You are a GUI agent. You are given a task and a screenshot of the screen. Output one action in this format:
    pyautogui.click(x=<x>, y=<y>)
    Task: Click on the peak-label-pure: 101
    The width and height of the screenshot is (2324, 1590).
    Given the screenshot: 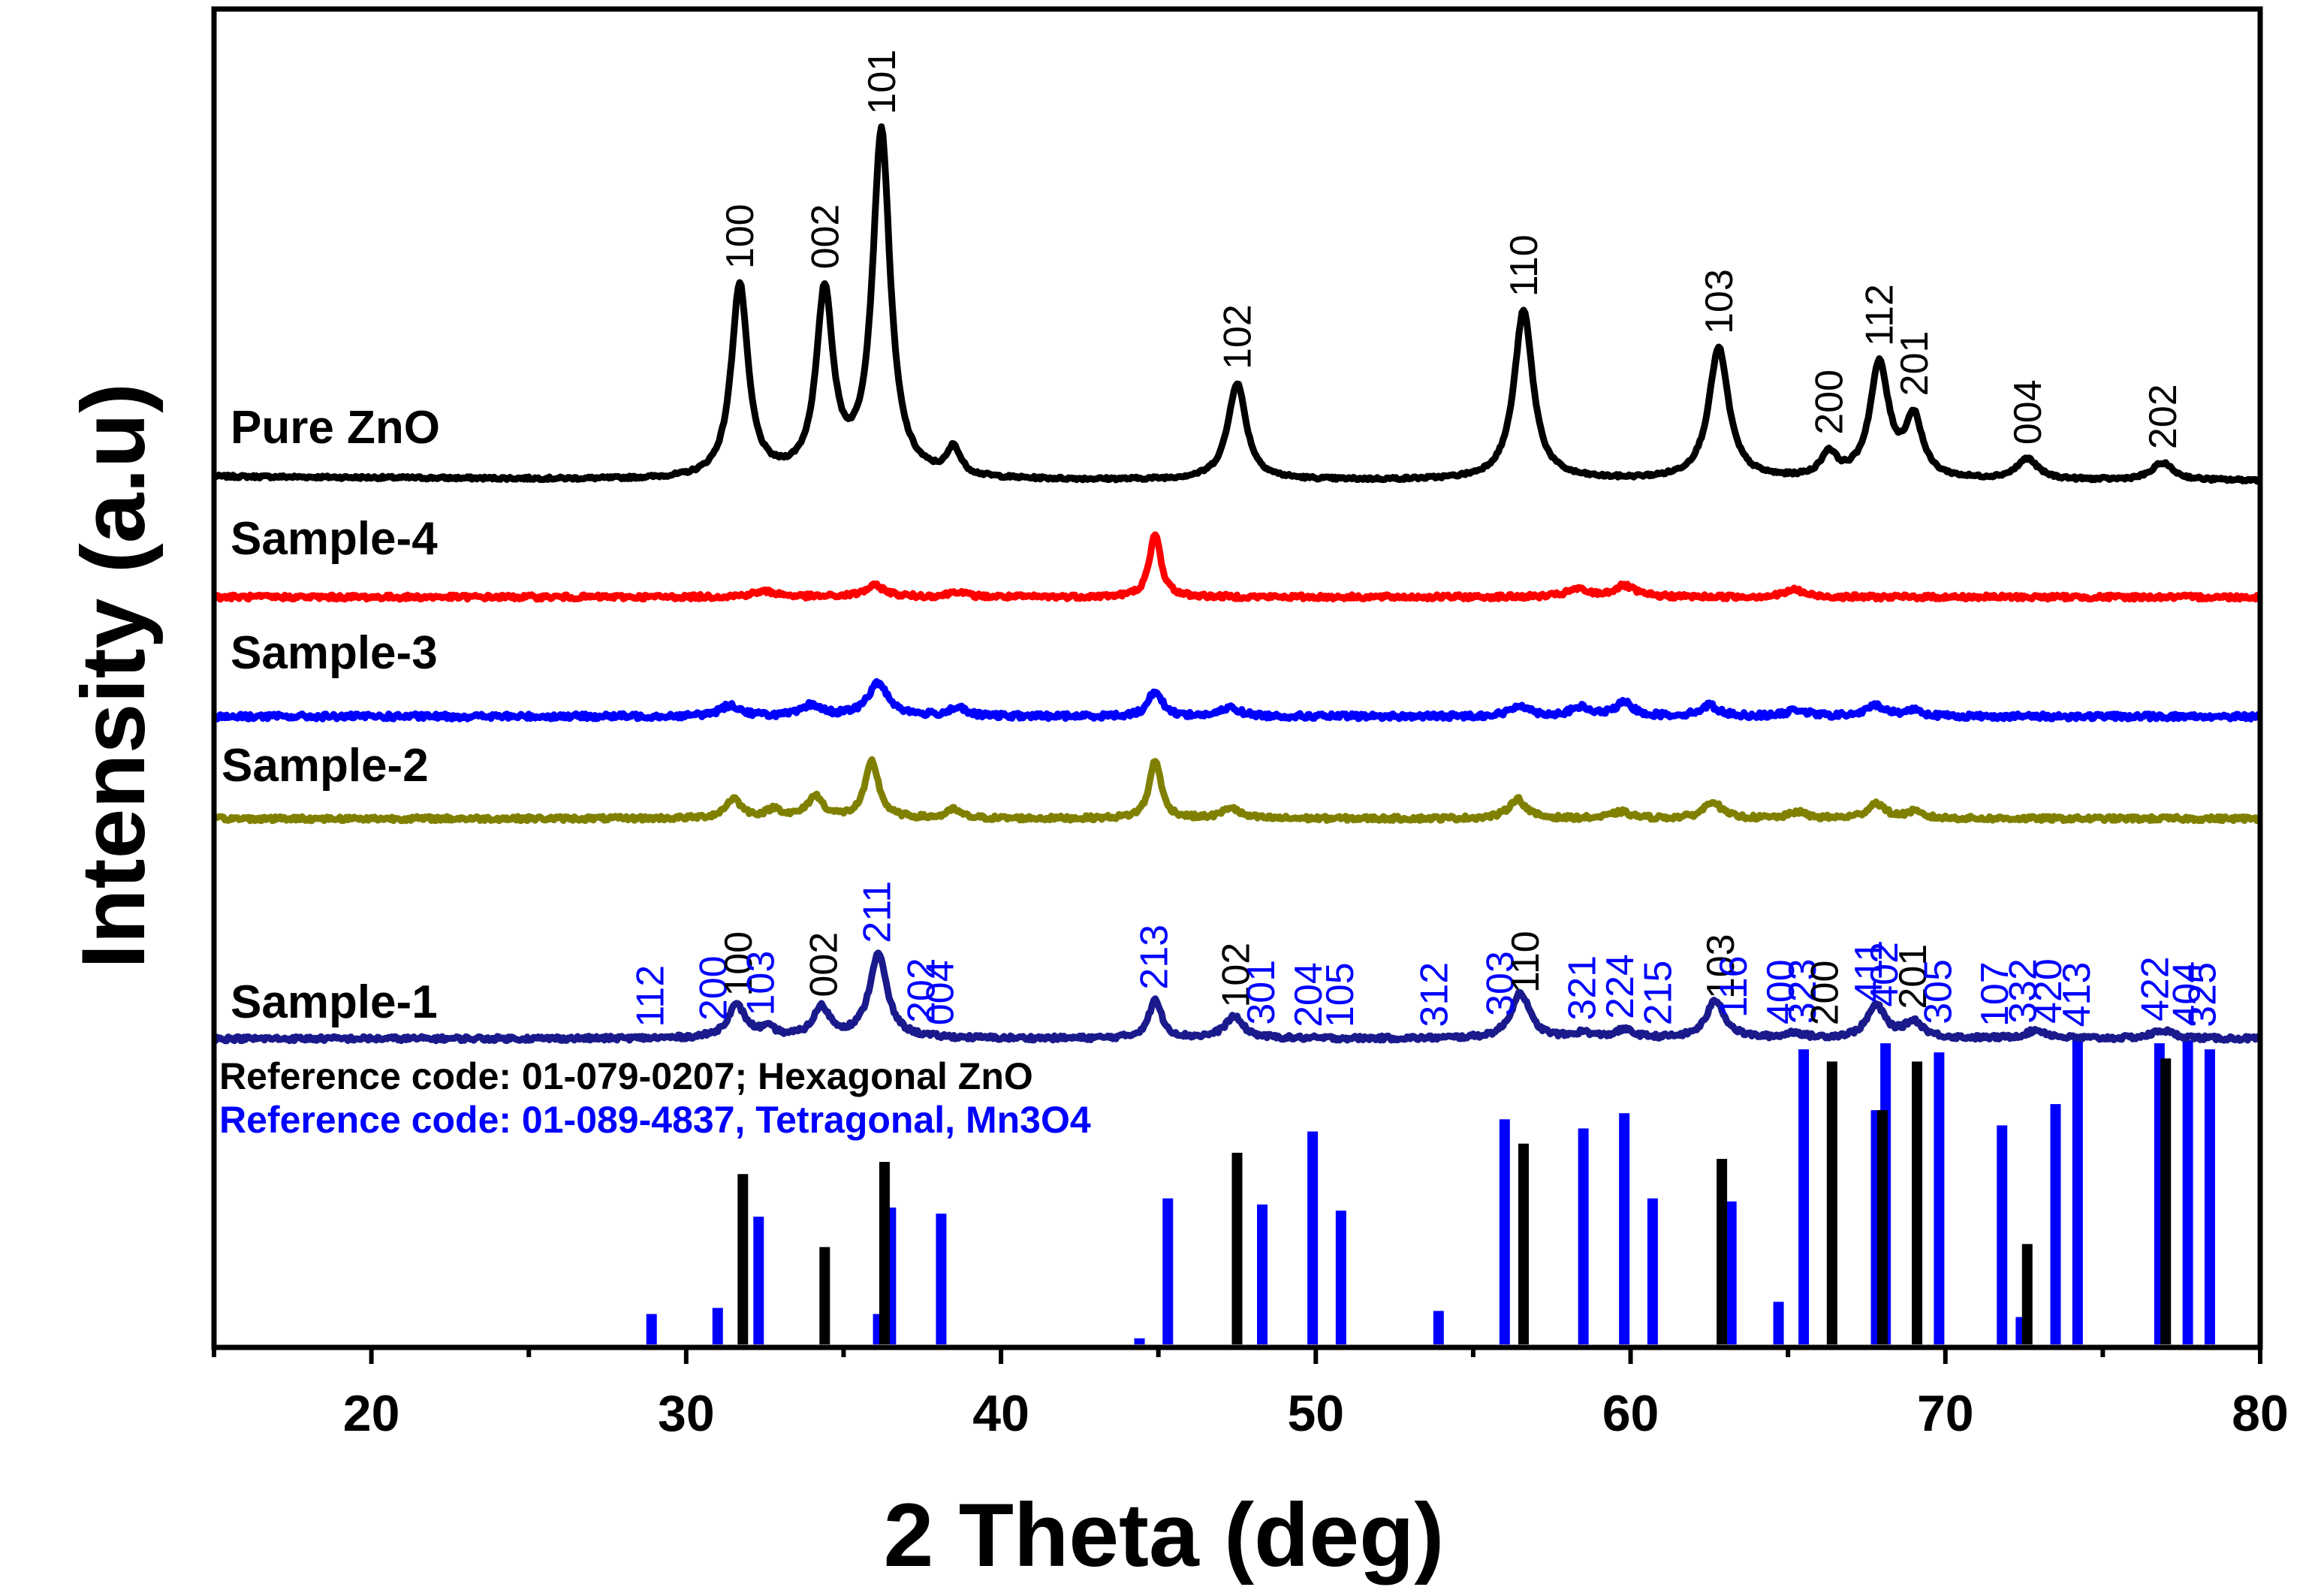 What is the action you would take?
    pyautogui.click(x=882, y=82)
    